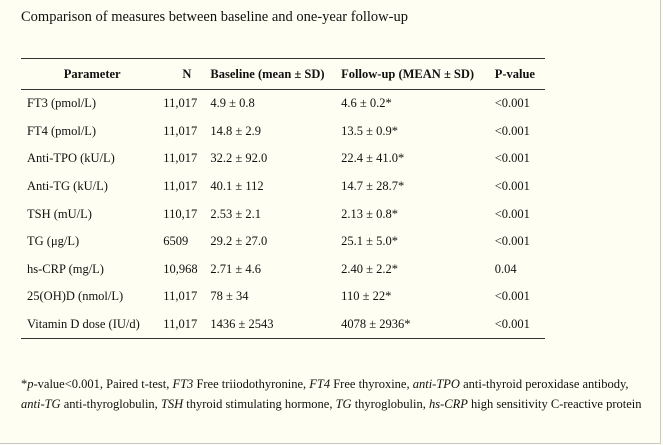 This screenshot has height=445, width=663. I want to click on footnote-segment: -value<0.001, Paired t-test,, so click(103, 384).